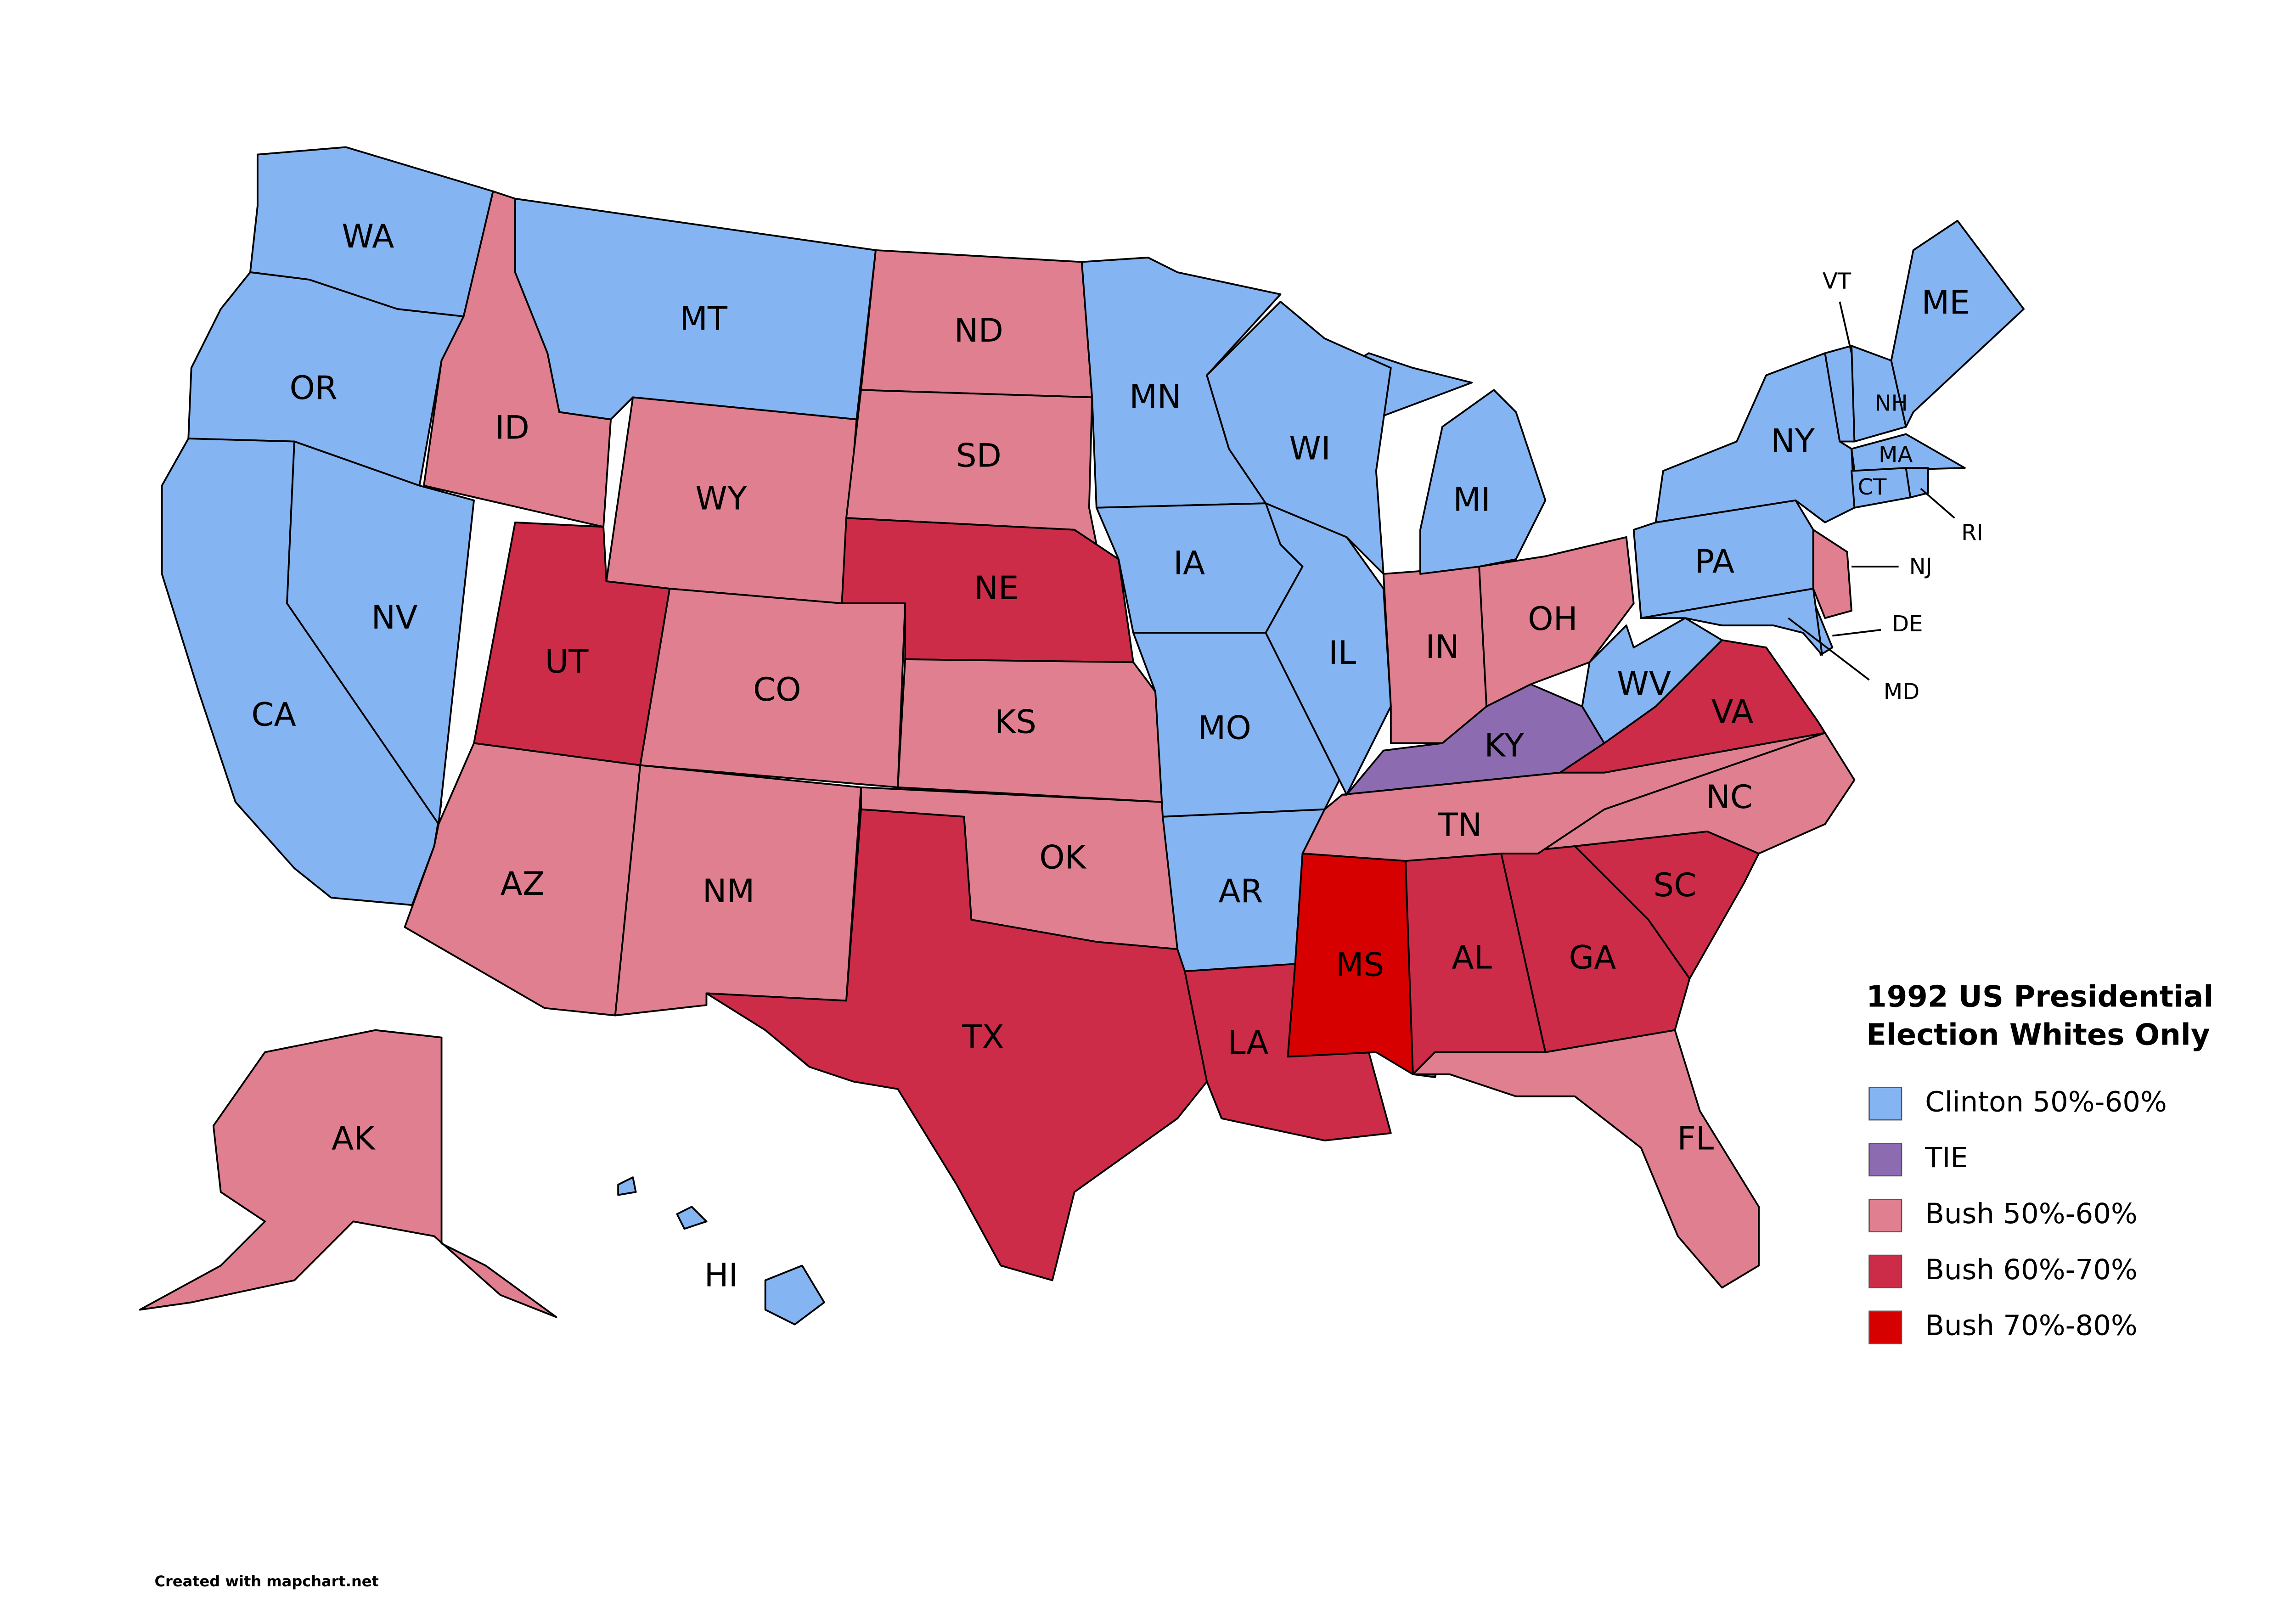 Image resolution: width=2296 pixels, height=1607 pixels. I want to click on state-label: ND, so click(979, 330).